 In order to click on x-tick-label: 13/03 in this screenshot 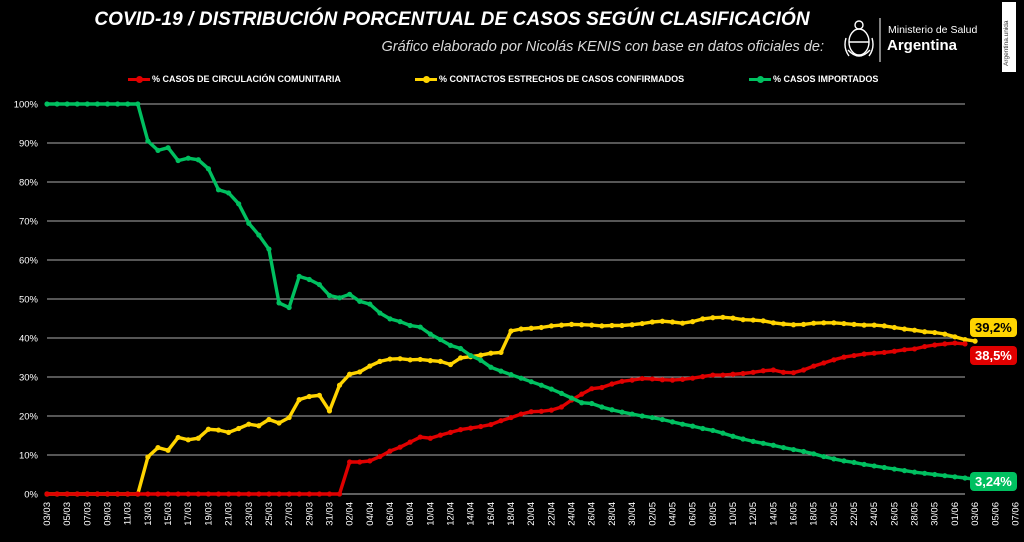, I will do `click(148, 514)`.